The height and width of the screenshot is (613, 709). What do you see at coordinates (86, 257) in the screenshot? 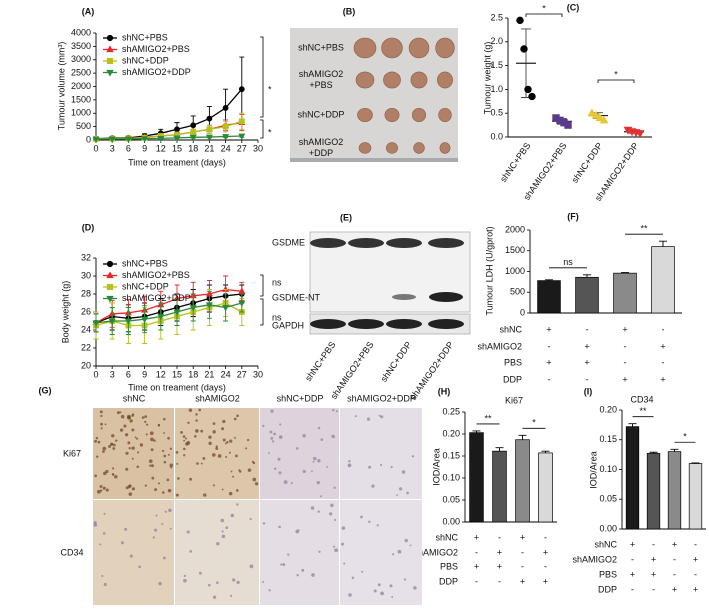
I see `y-tick-label: 32` at bounding box center [86, 257].